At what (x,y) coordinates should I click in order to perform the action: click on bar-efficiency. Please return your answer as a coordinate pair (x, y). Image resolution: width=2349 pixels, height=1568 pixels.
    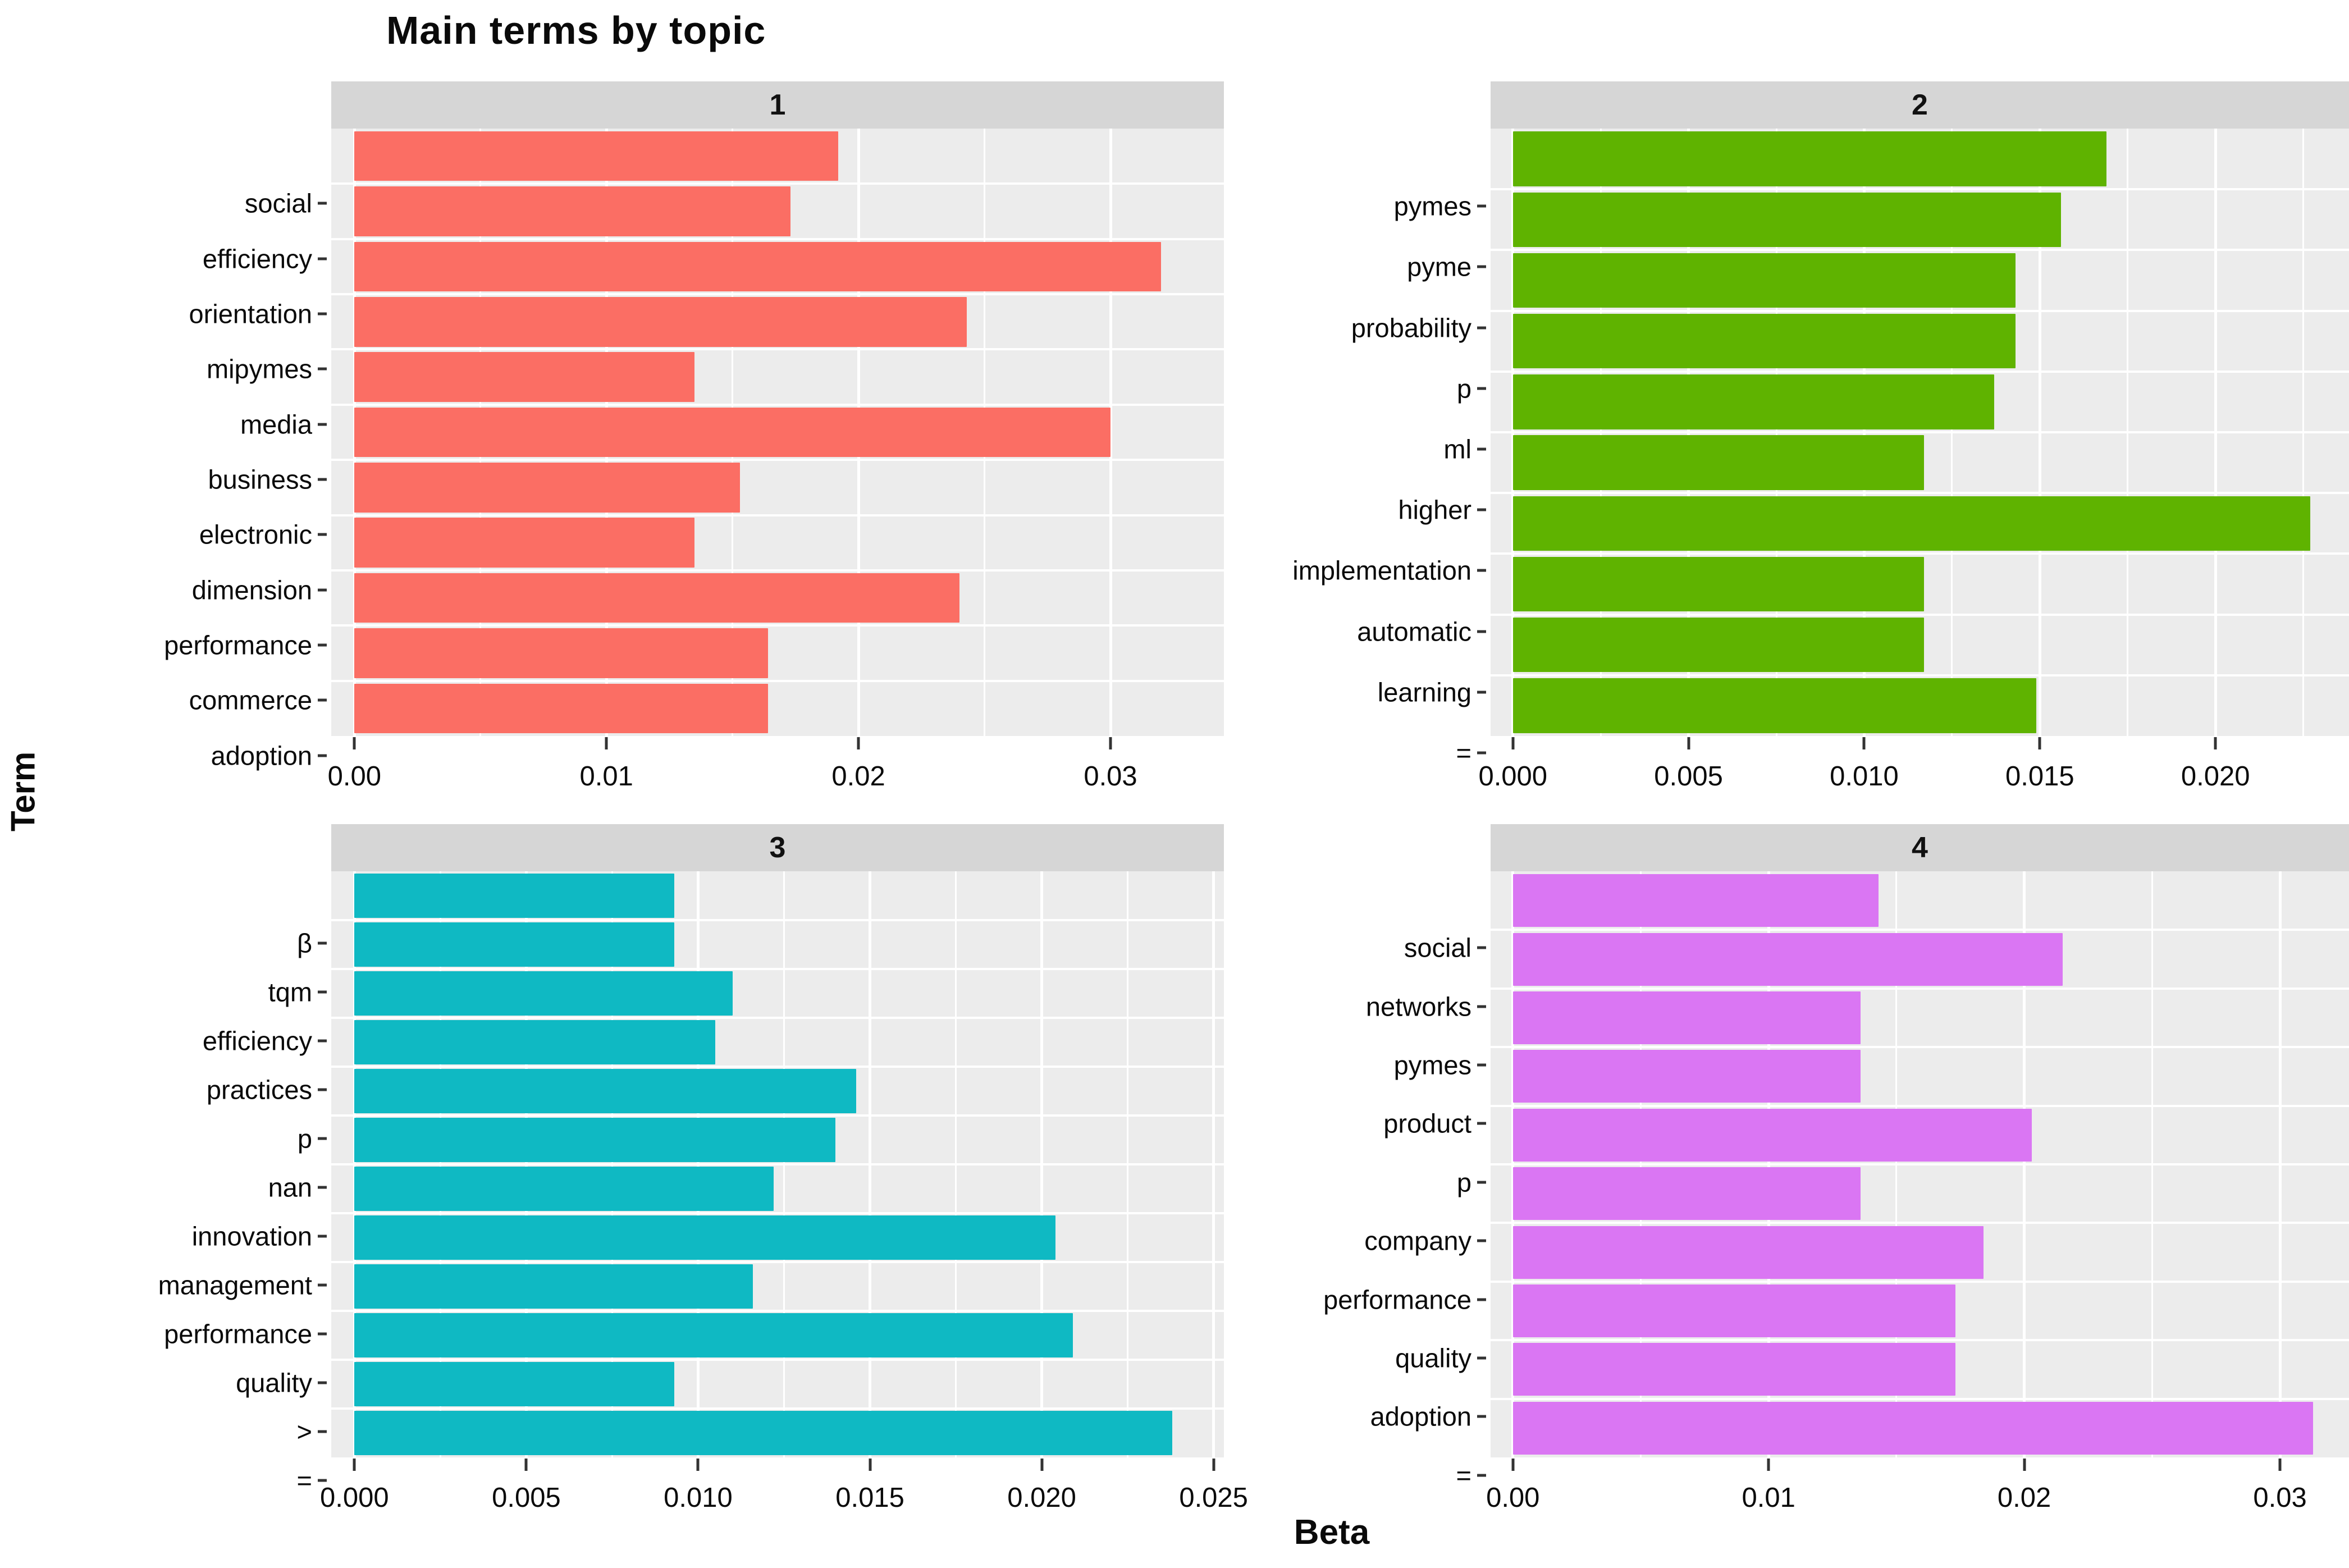
    Looking at the image, I should click on (543, 993).